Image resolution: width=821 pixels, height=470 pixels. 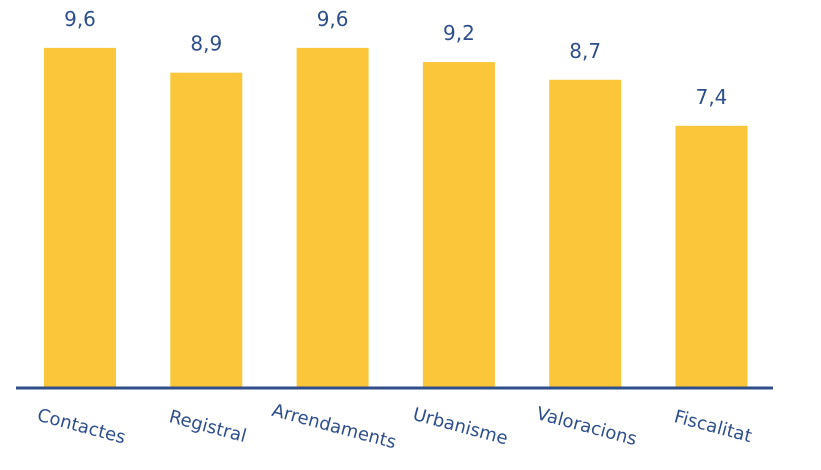 I want to click on value-label-fiscalitat: 7,4, so click(x=712, y=97).